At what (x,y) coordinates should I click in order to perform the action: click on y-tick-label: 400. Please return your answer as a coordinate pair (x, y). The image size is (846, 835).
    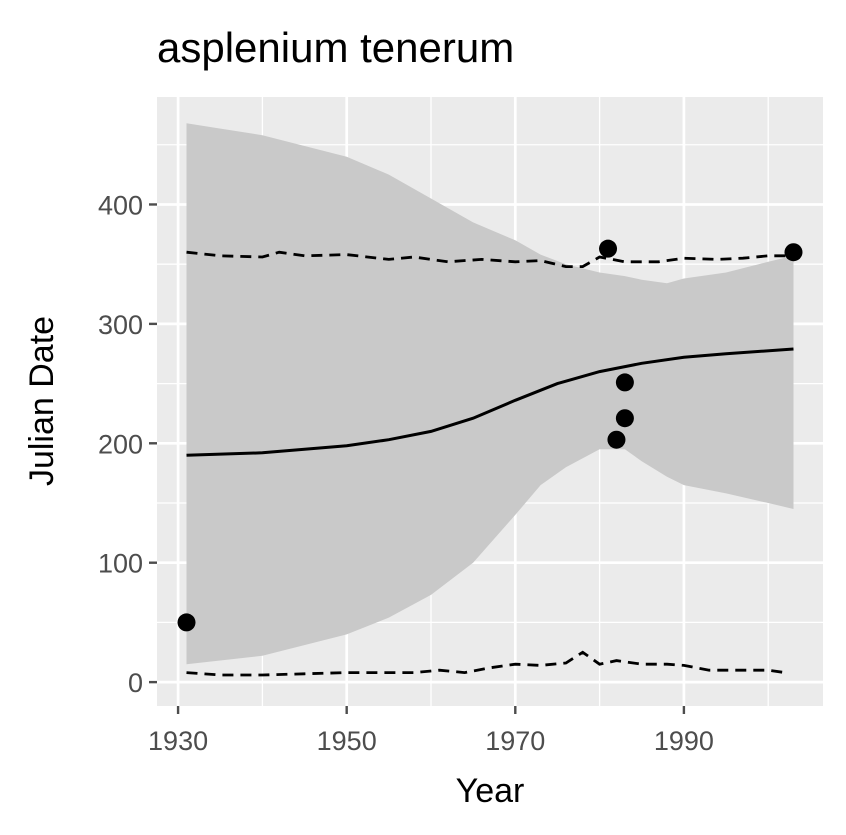
    Looking at the image, I should click on (120, 205).